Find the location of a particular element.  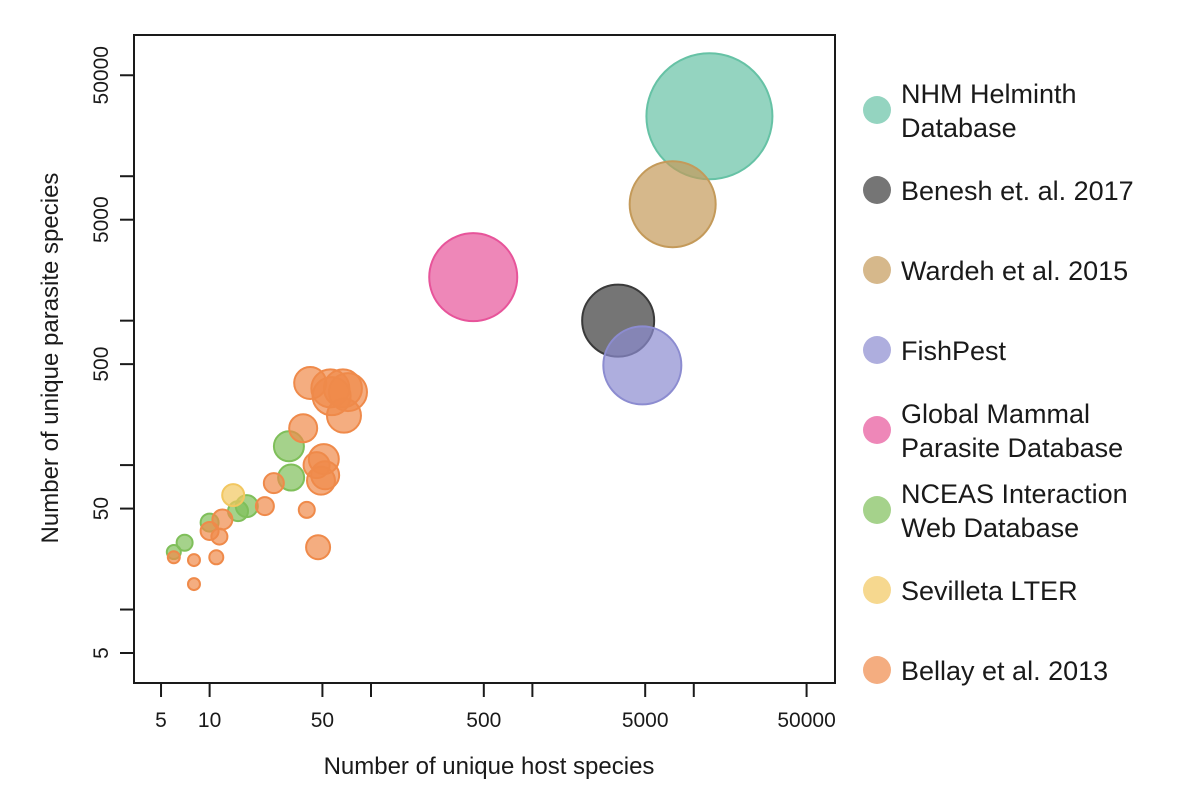

legend-label: Benesh et. al. 2017 is located at coordinates (1017, 191).